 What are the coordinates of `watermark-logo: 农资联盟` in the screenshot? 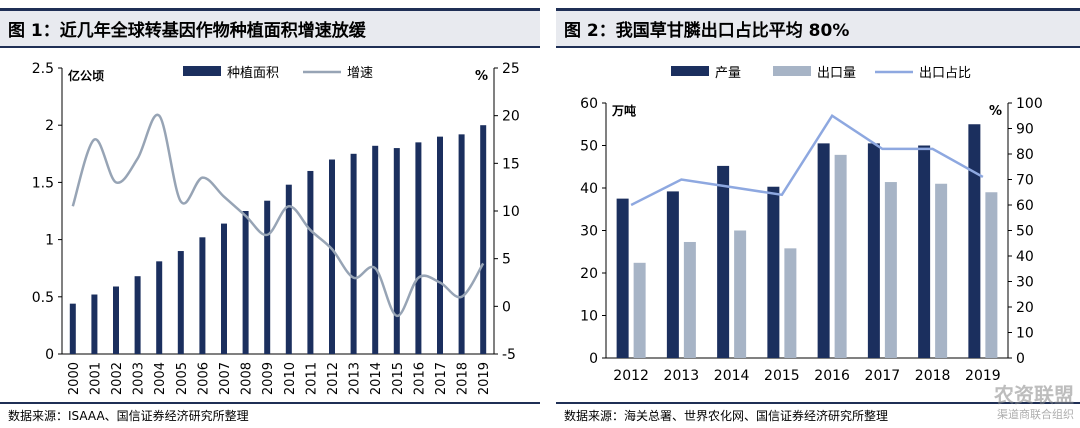 It's located at (1034, 395).